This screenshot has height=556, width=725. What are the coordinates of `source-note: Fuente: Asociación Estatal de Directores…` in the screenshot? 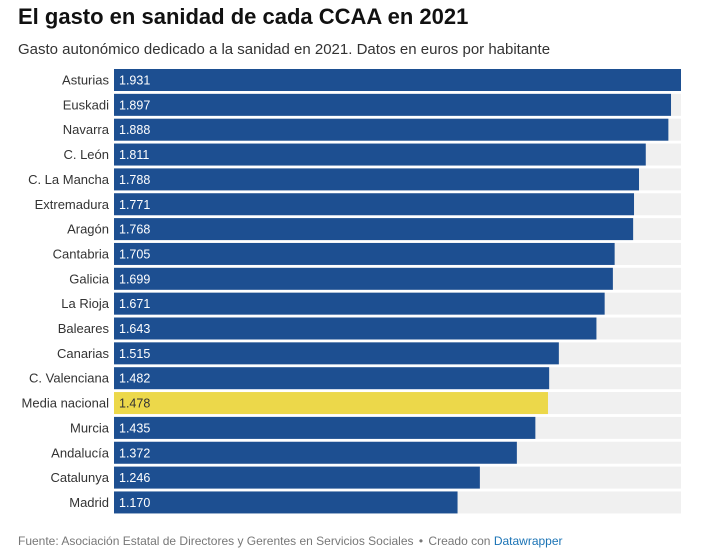 It's located at (216, 541).